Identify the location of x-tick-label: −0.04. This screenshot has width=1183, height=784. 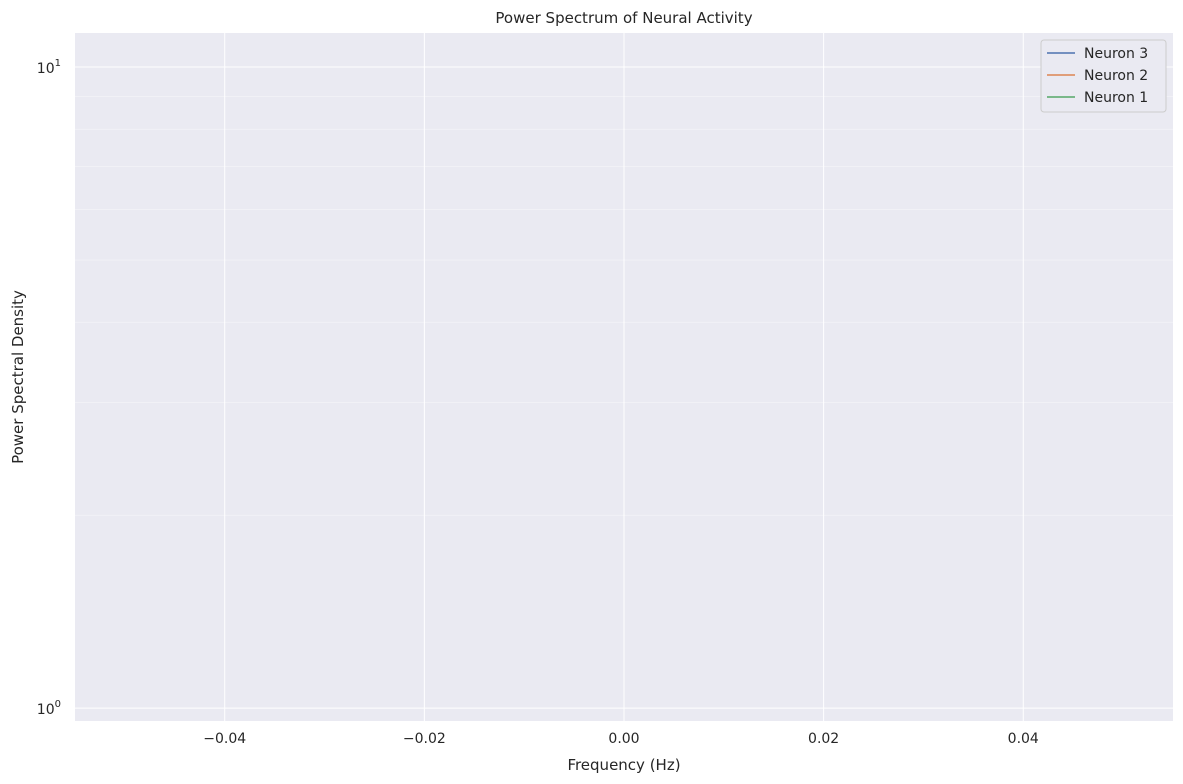
(224, 739).